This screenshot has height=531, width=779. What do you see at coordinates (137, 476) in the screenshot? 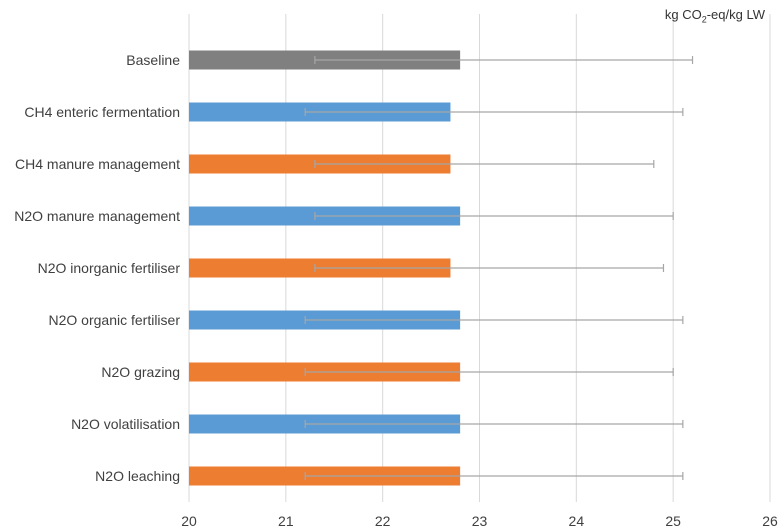
I see `category-label: N2O leaching` at bounding box center [137, 476].